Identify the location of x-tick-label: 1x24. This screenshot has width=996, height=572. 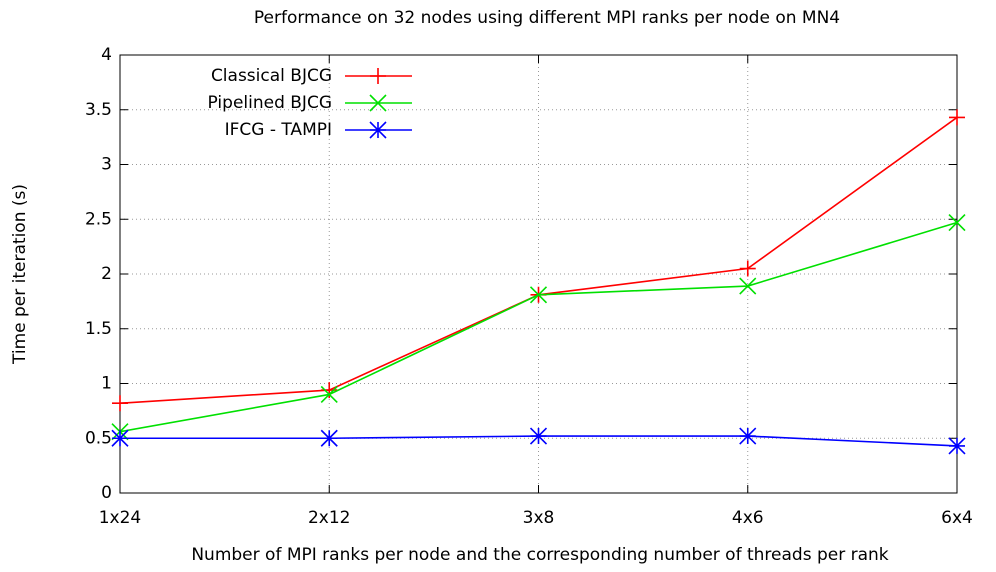
(120, 518).